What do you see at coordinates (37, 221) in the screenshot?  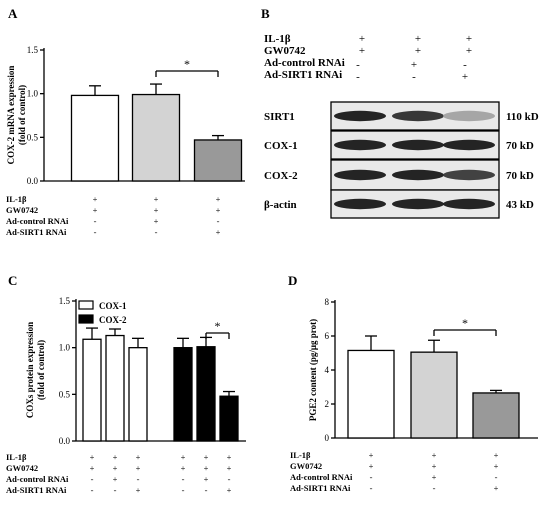 I see `panel-a-condition-label: Ad-control RNAi` at bounding box center [37, 221].